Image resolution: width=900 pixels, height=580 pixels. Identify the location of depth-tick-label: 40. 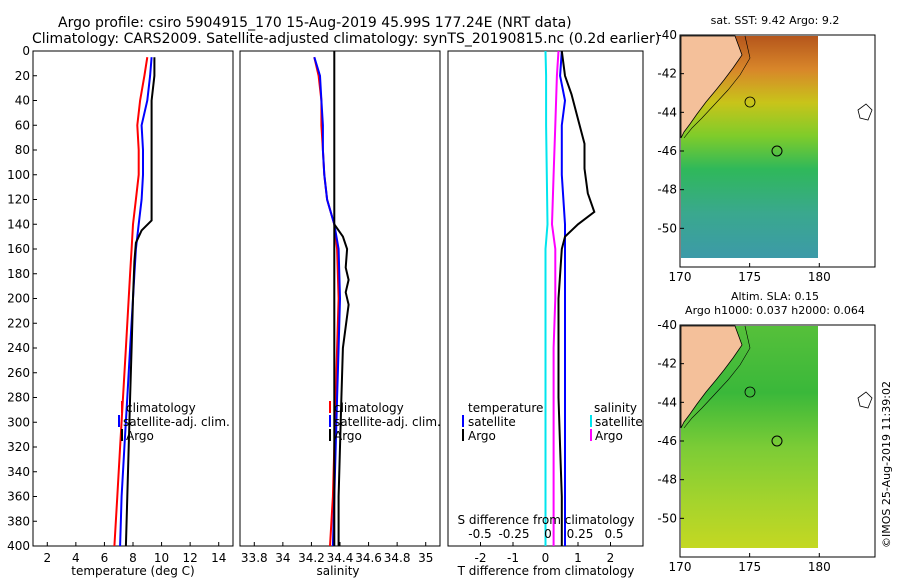
(22, 101).